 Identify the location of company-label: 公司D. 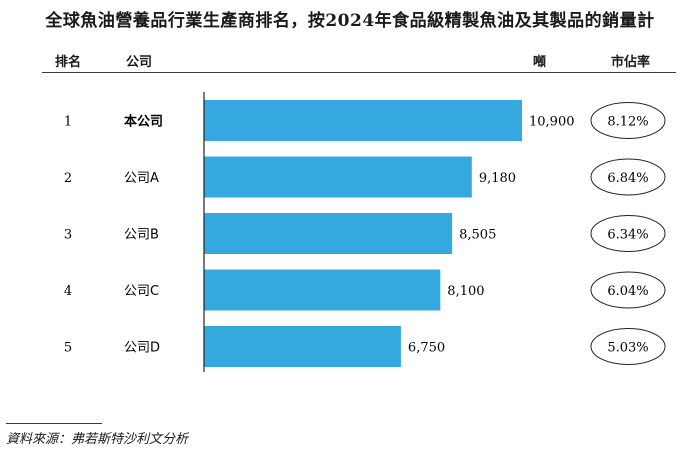
(142, 348).